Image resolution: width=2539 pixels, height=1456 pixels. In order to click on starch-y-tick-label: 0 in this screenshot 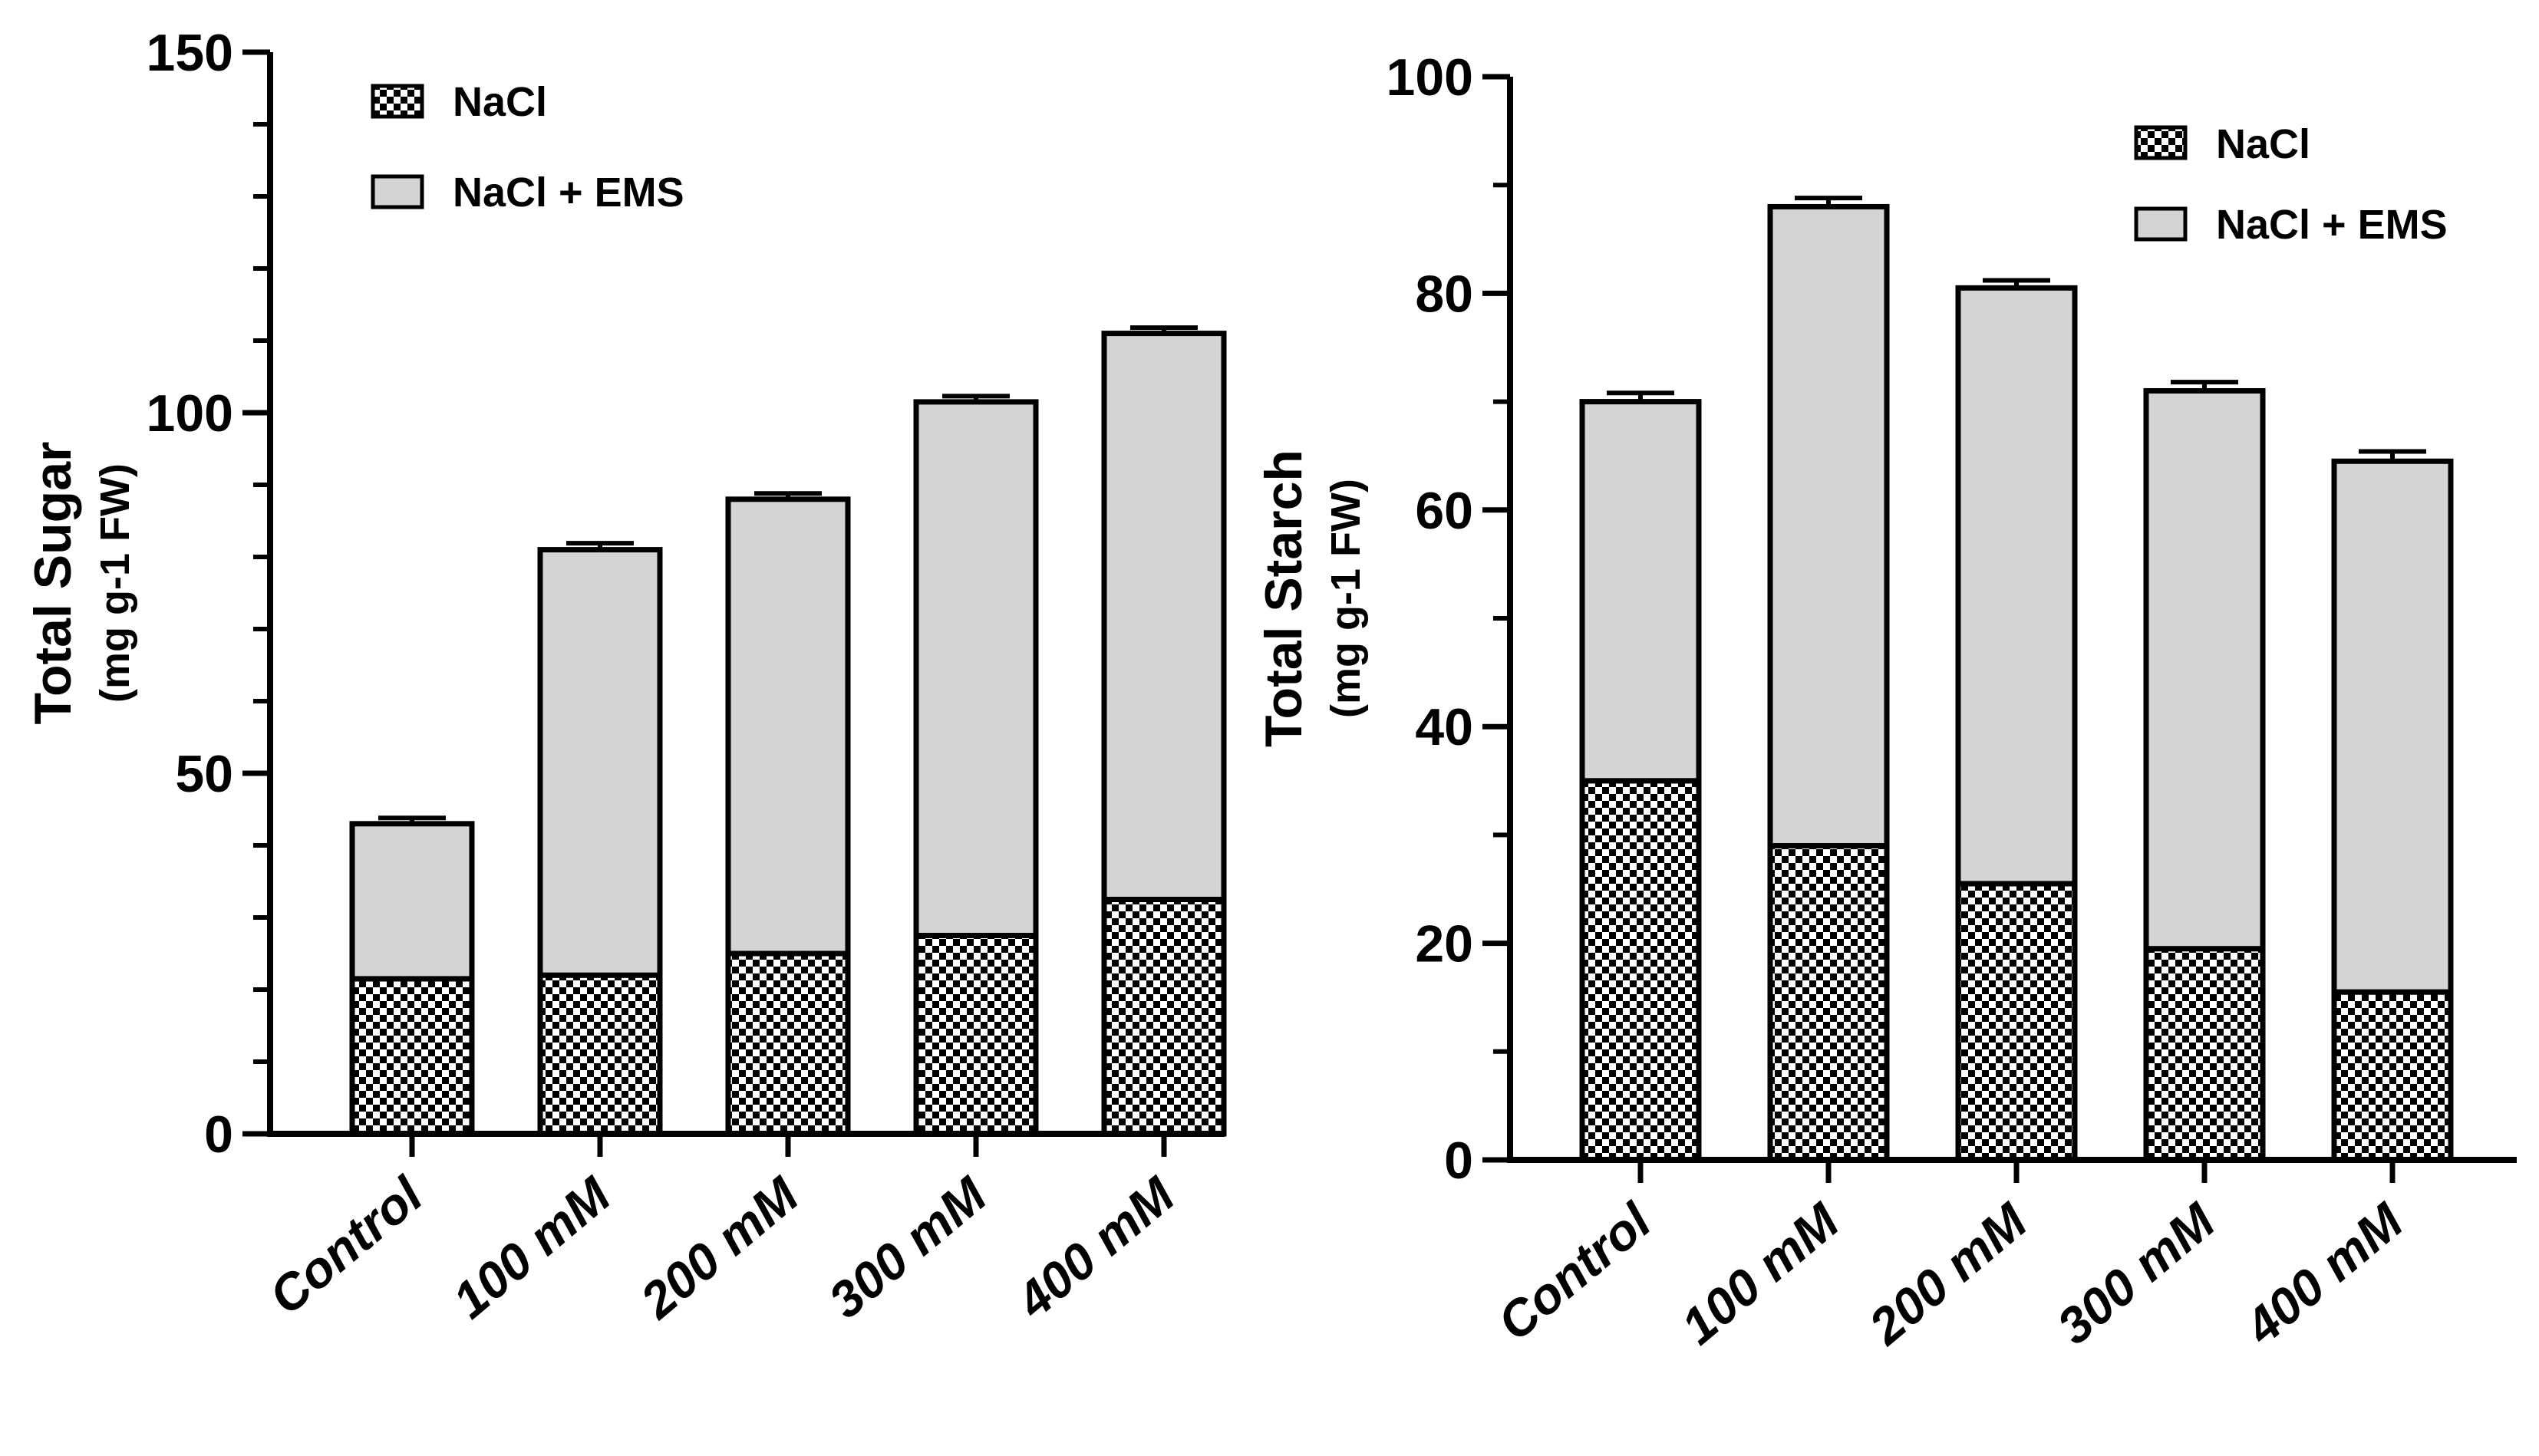, I will do `click(1458, 1161)`.